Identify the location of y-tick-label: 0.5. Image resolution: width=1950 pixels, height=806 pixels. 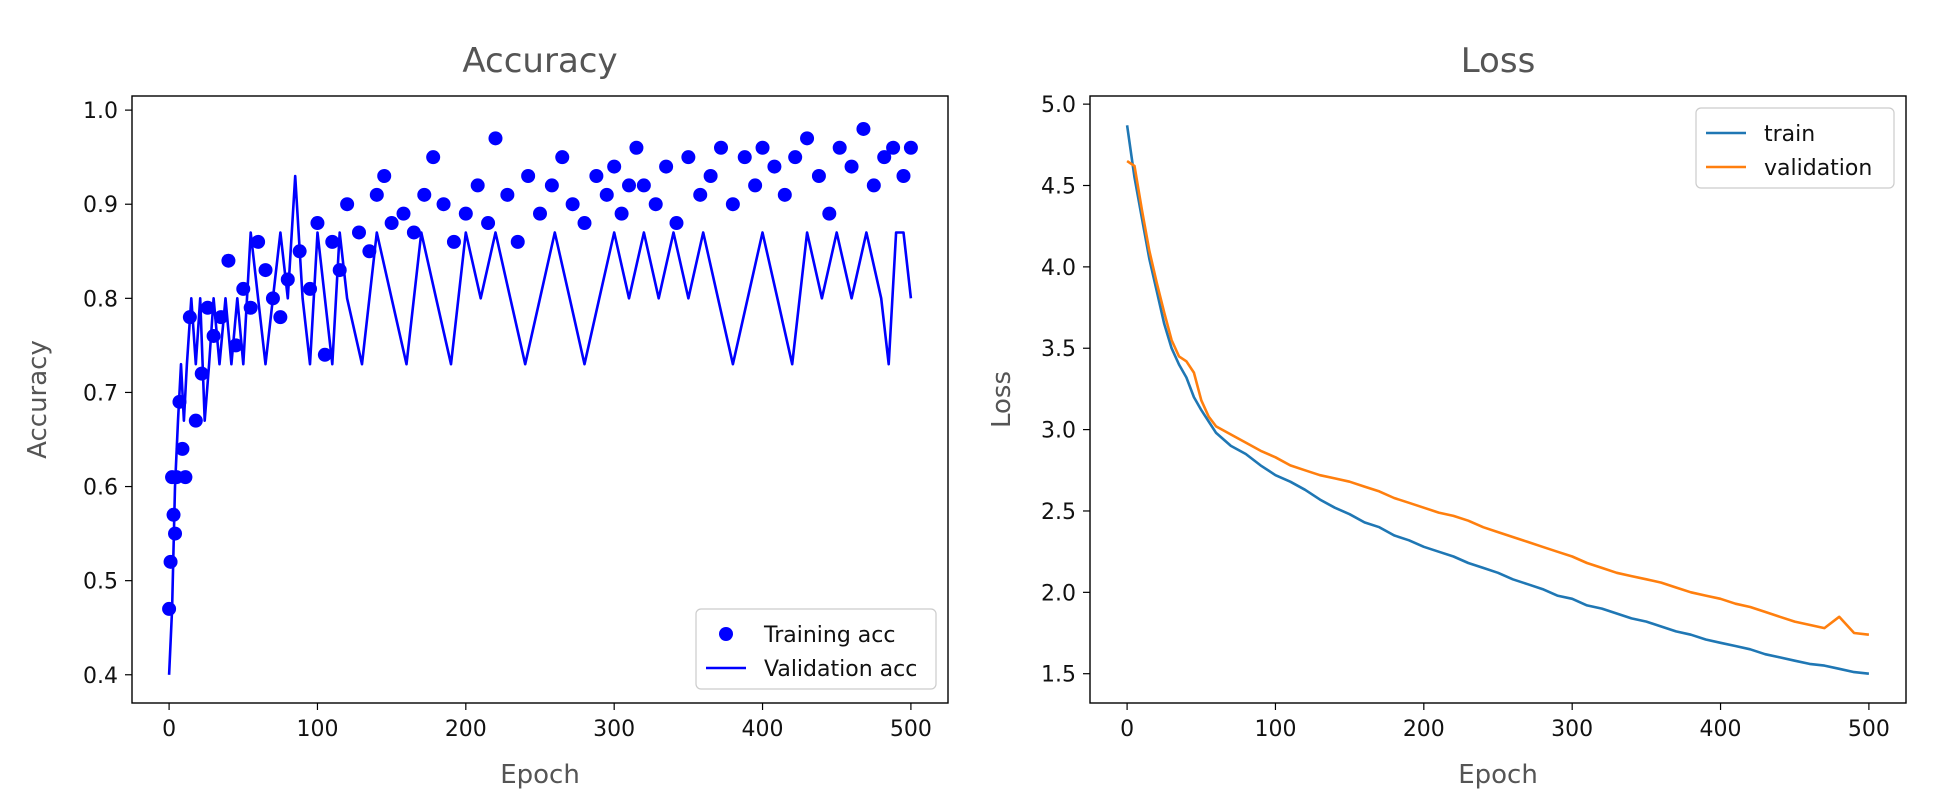
(100, 582).